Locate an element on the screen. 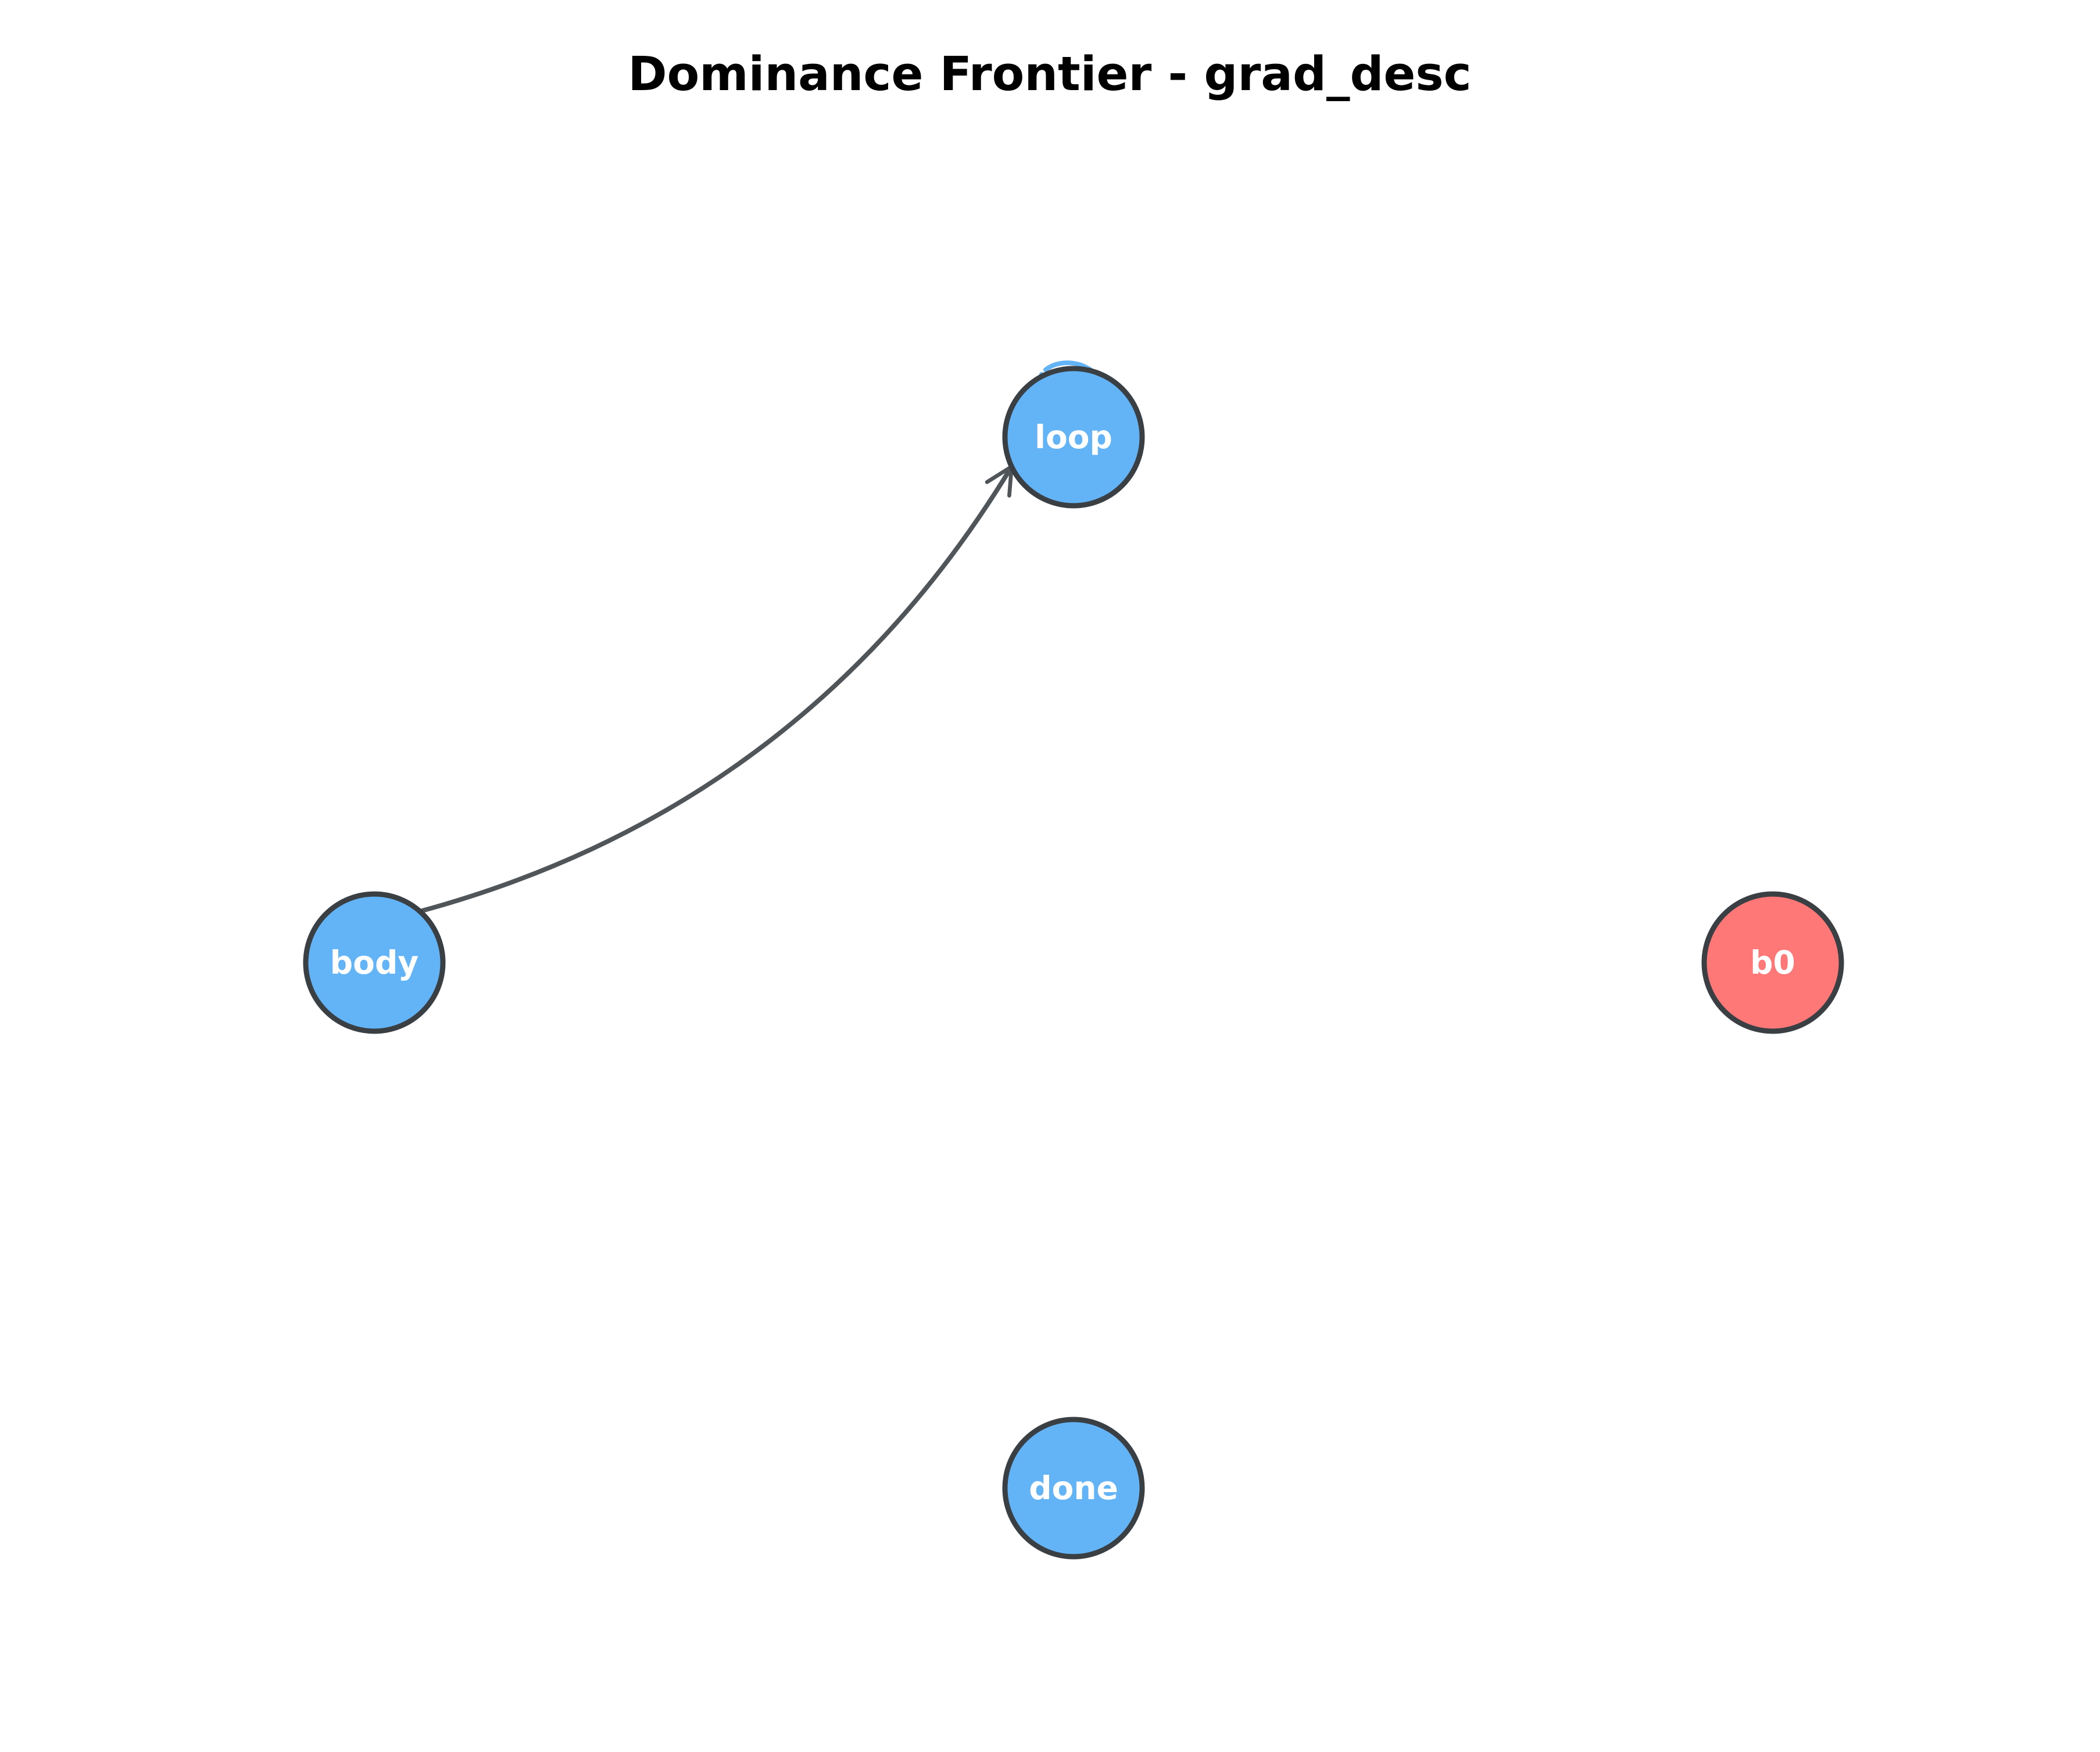 This screenshot has height=1752, width=2100. node-loop: loop is located at coordinates (1073, 437).